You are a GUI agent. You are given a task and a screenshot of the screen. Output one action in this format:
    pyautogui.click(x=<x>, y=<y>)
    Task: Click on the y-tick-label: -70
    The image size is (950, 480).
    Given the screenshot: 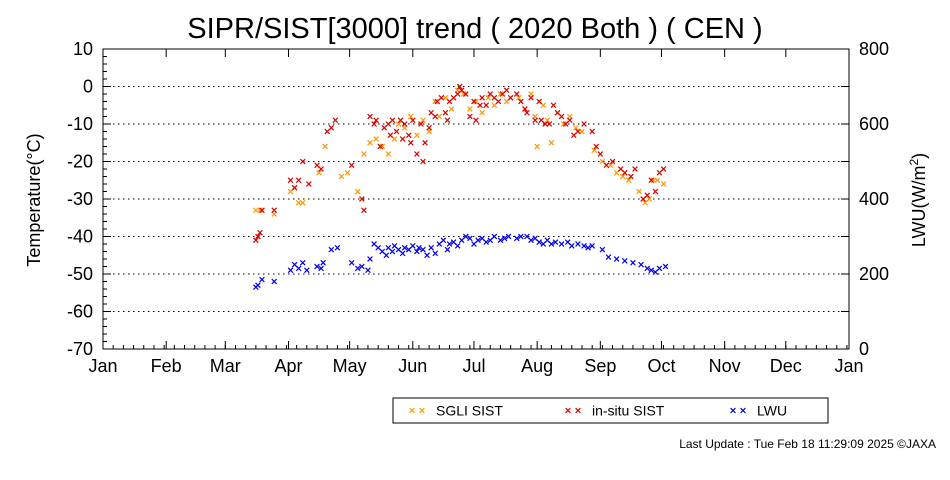 What is the action you would take?
    pyautogui.click(x=80, y=349)
    